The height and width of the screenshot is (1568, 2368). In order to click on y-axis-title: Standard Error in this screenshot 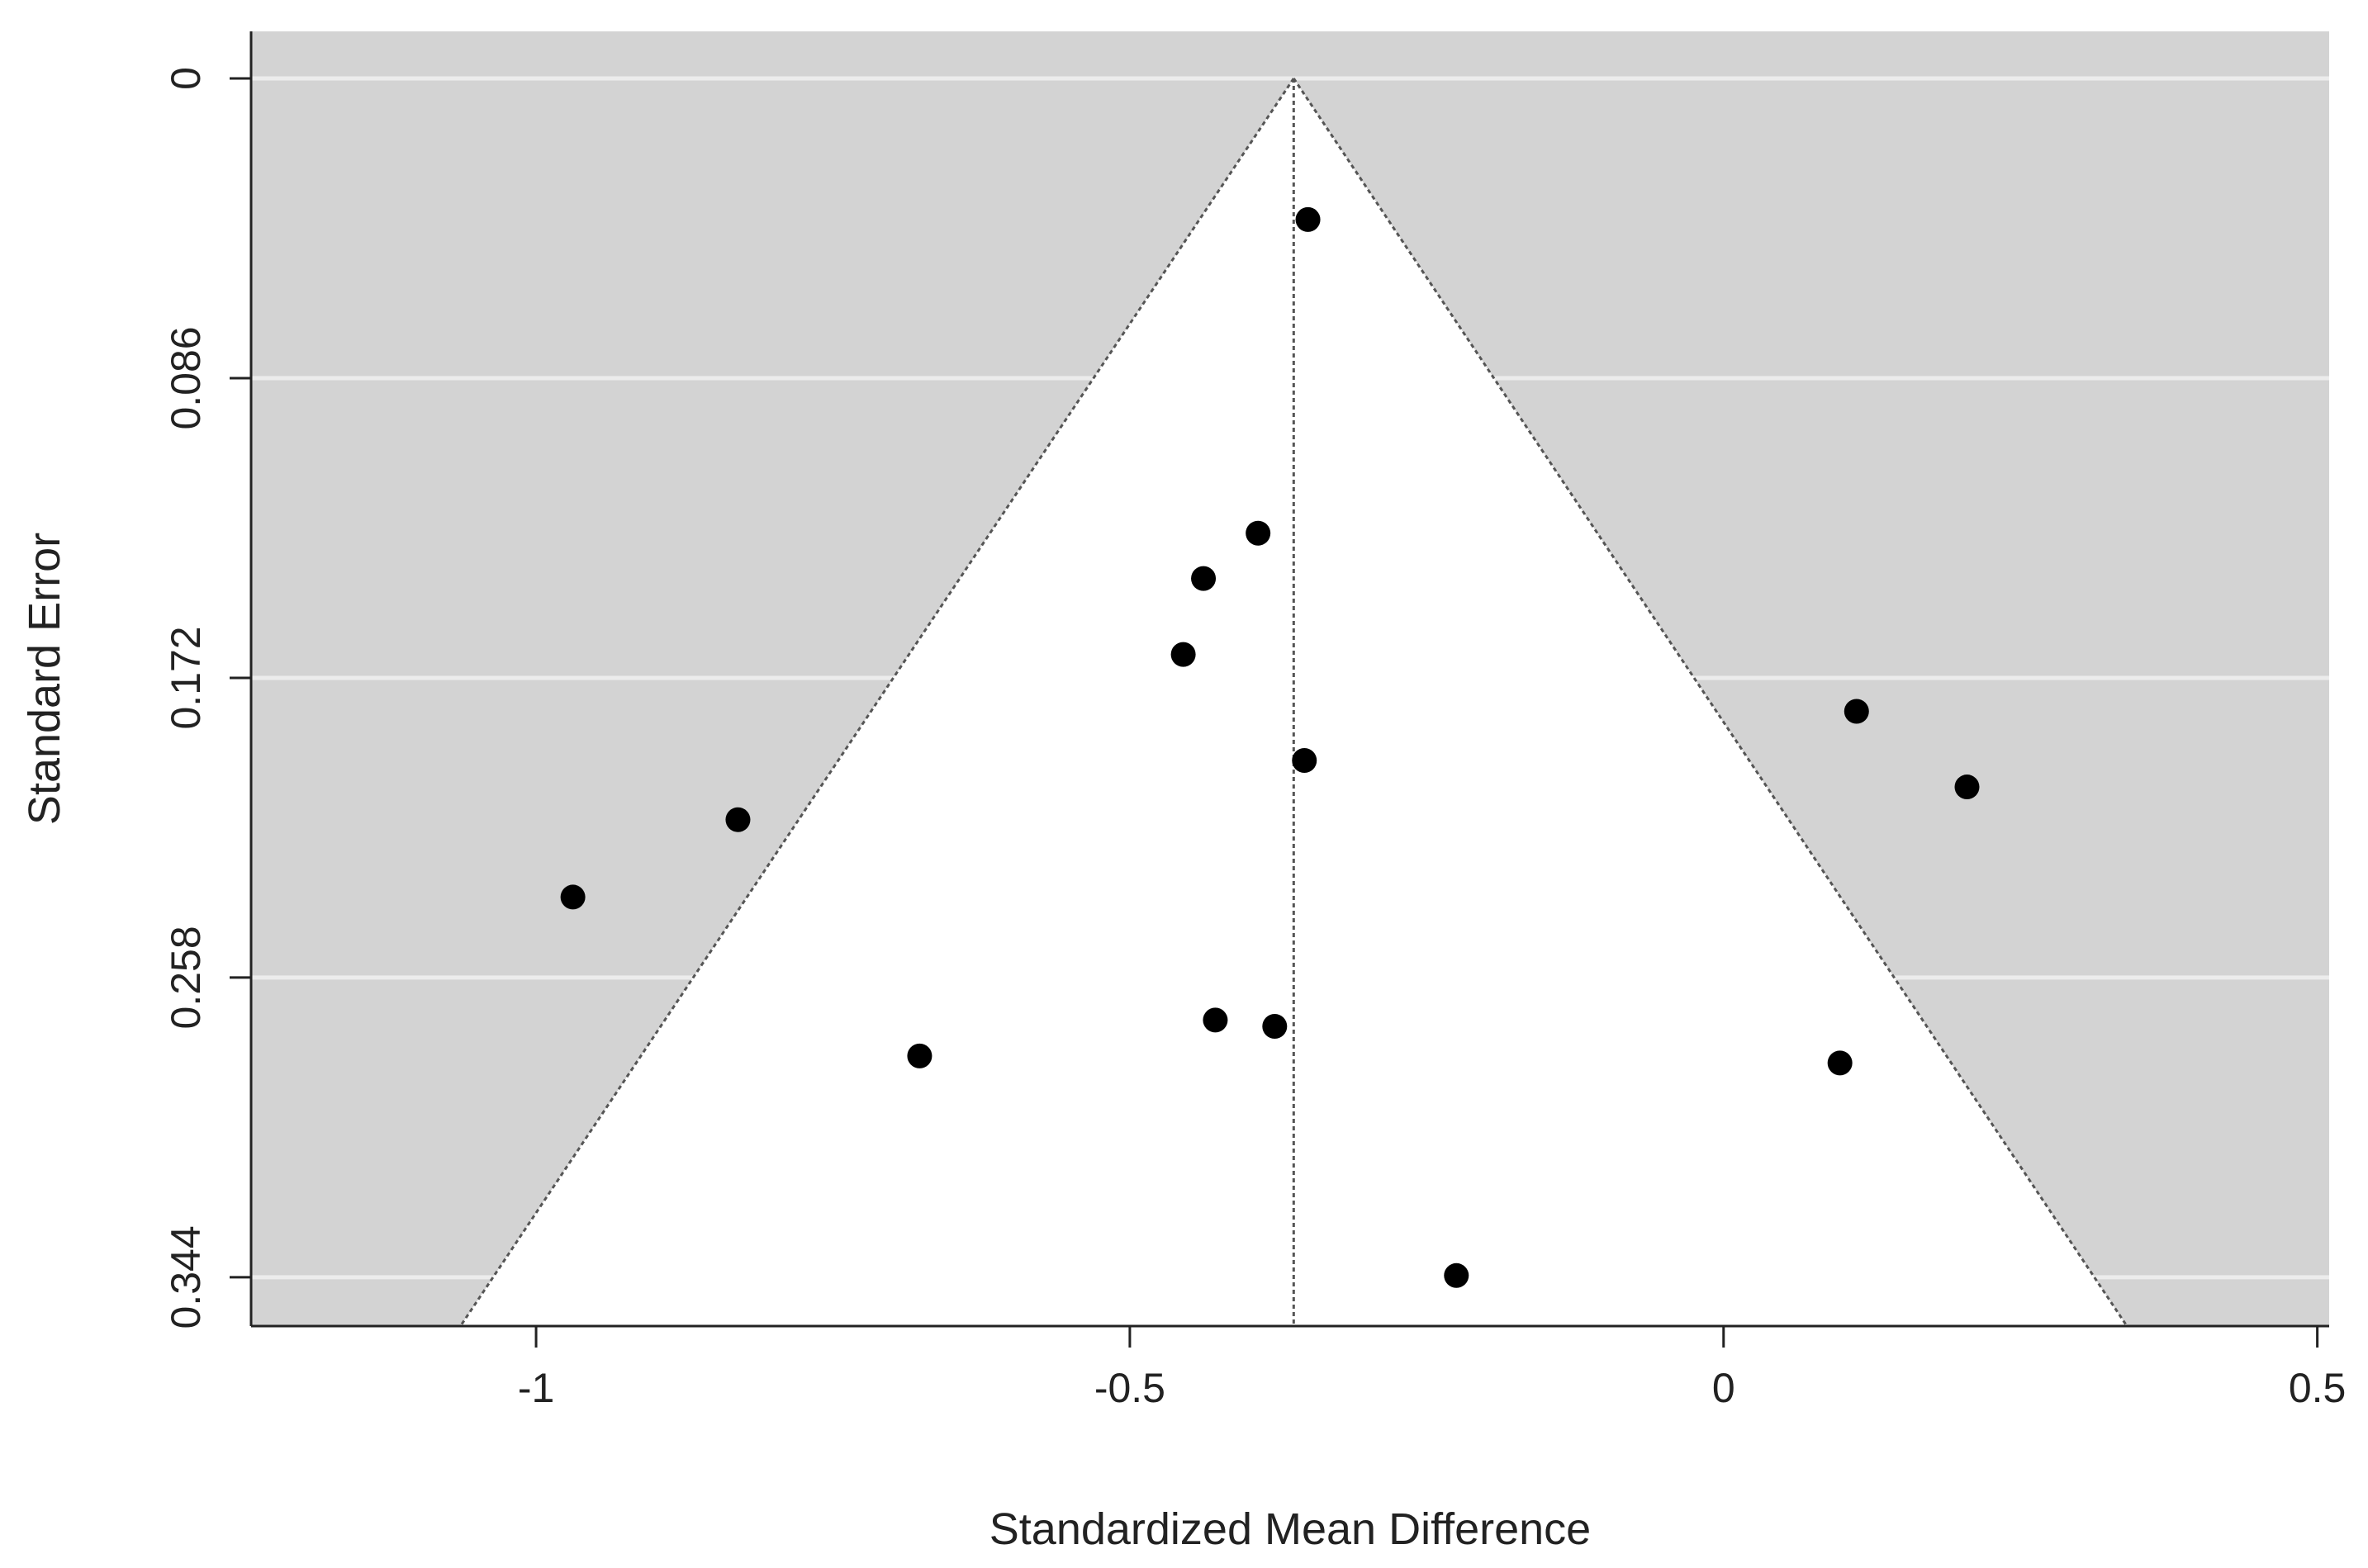, I will do `click(44, 679)`.